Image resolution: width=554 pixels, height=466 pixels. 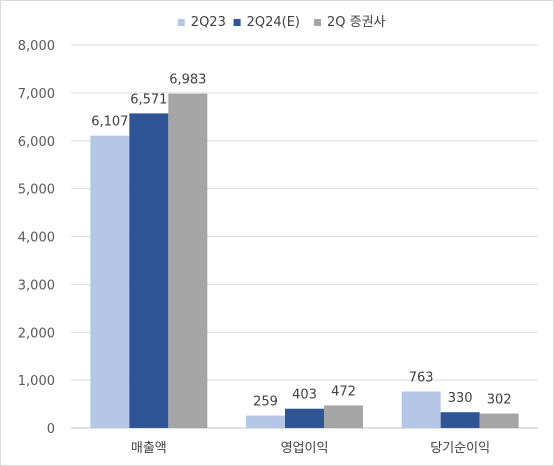 I want to click on data-label: 6,107, so click(x=109, y=122).